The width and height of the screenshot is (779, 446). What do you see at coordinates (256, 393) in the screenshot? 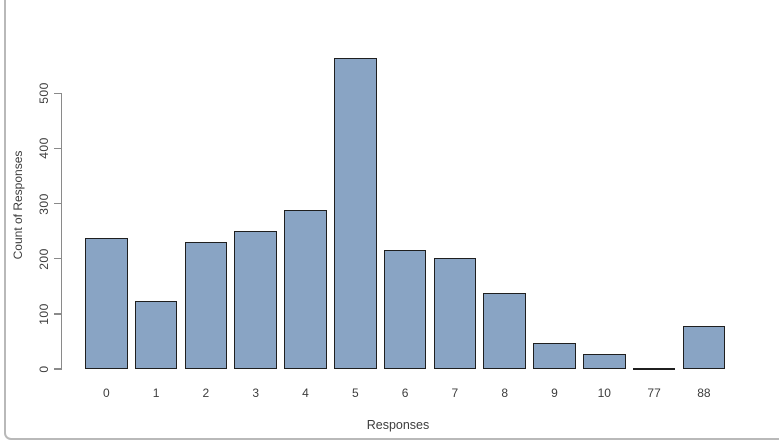
I see `x-tick-label: 3` at bounding box center [256, 393].